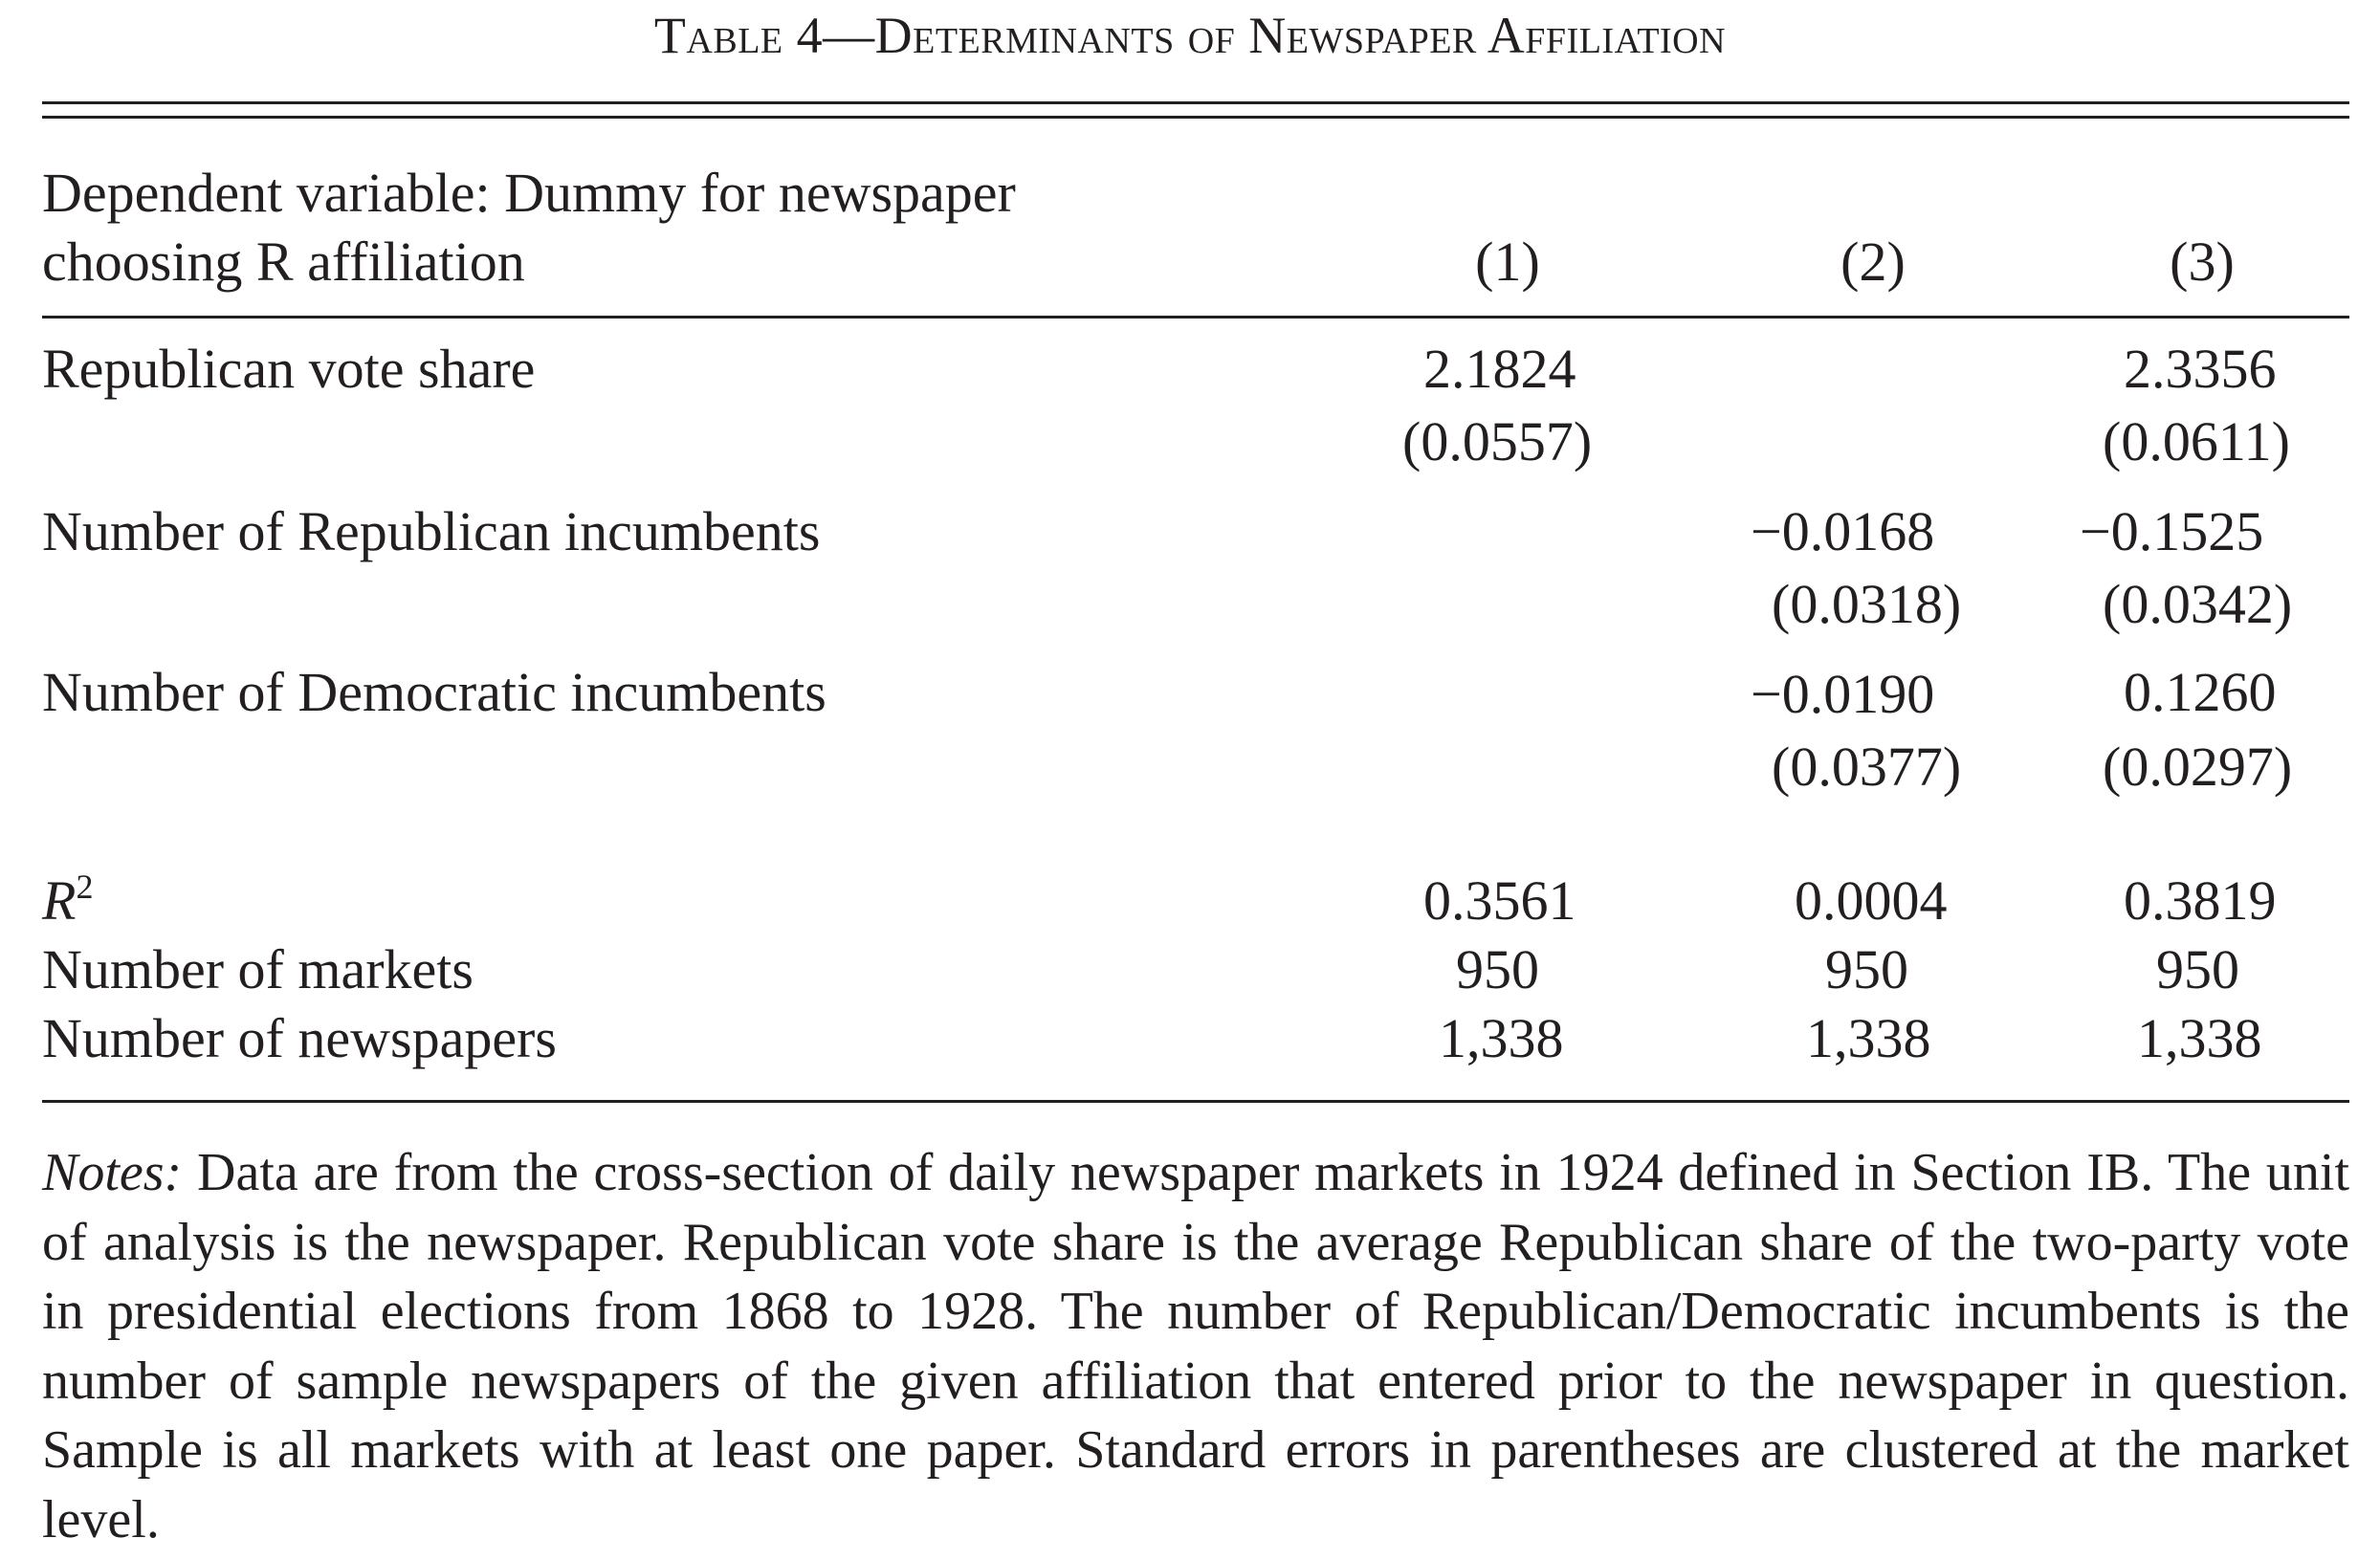 The width and height of the screenshot is (2380, 1560). What do you see at coordinates (1843, 694) in the screenshot?
I see `coef-dem-incumbents-col2: −0.0190` at bounding box center [1843, 694].